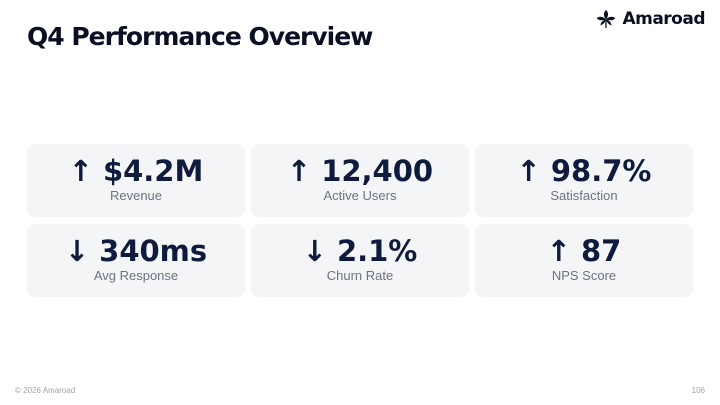  I want to click on metric-card-revenue: ↑ $4.2M Revenue, so click(136, 180).